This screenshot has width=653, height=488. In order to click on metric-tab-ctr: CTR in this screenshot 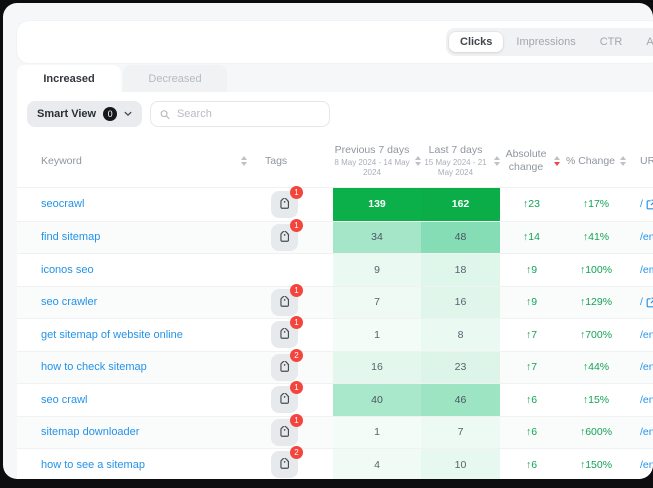, I will do `click(611, 42)`.